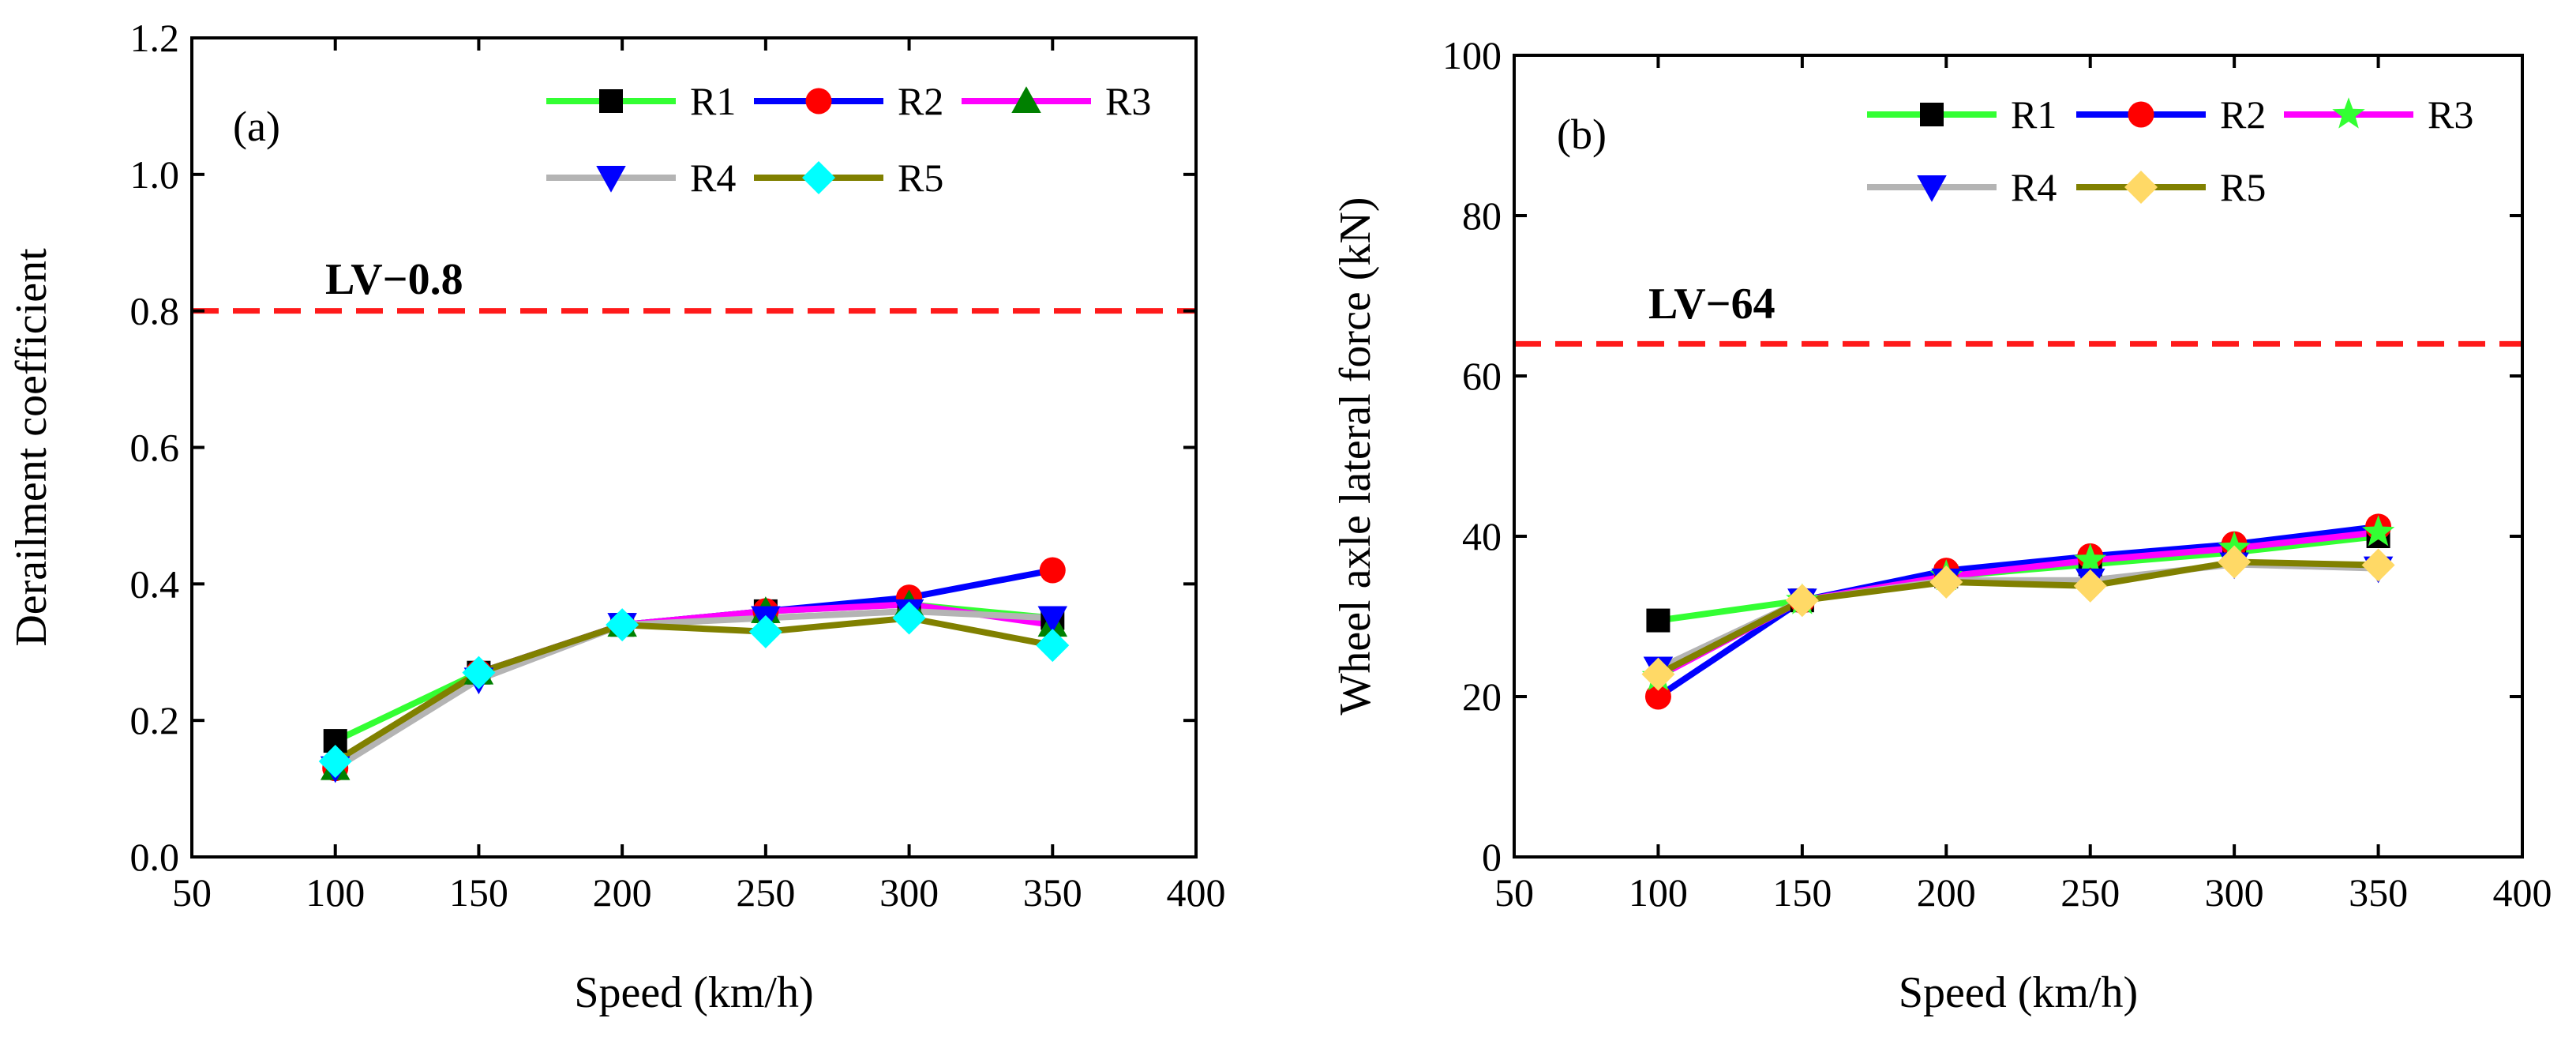  I want to click on series-line-r4, so click(693, 689).